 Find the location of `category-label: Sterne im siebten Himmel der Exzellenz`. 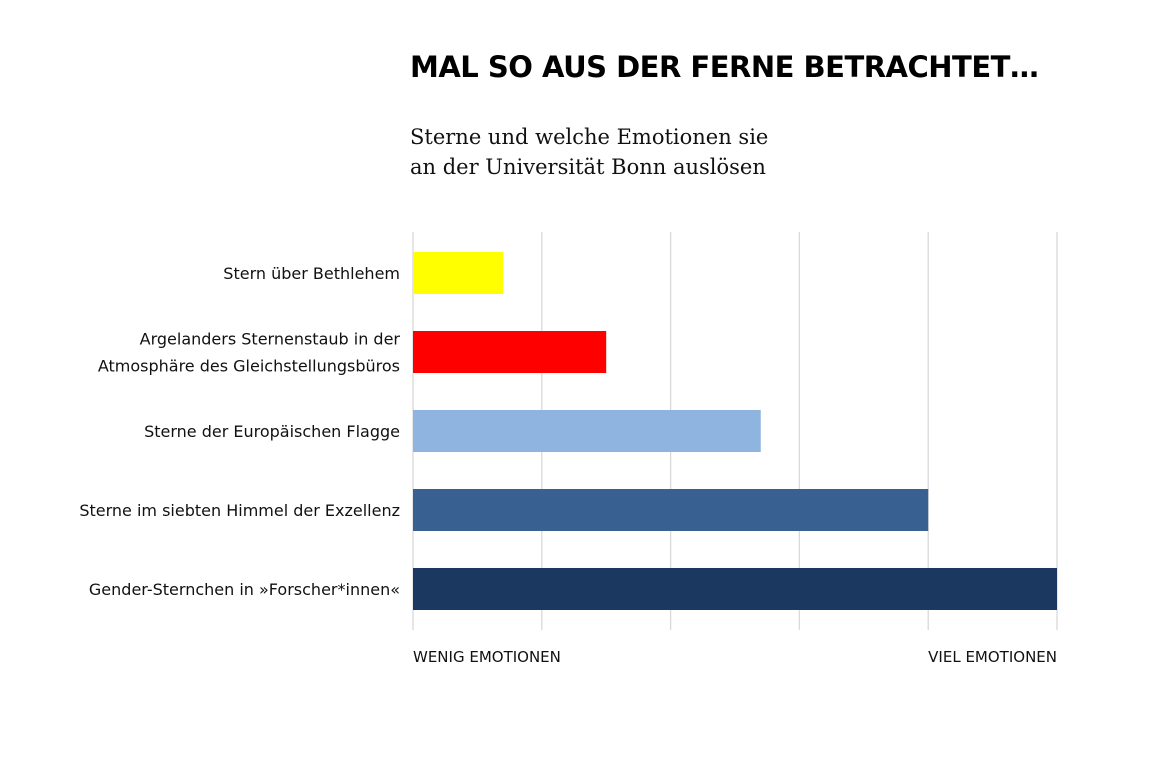

category-label: Sterne im siebten Himmel der Exzellenz is located at coordinates (239, 510).